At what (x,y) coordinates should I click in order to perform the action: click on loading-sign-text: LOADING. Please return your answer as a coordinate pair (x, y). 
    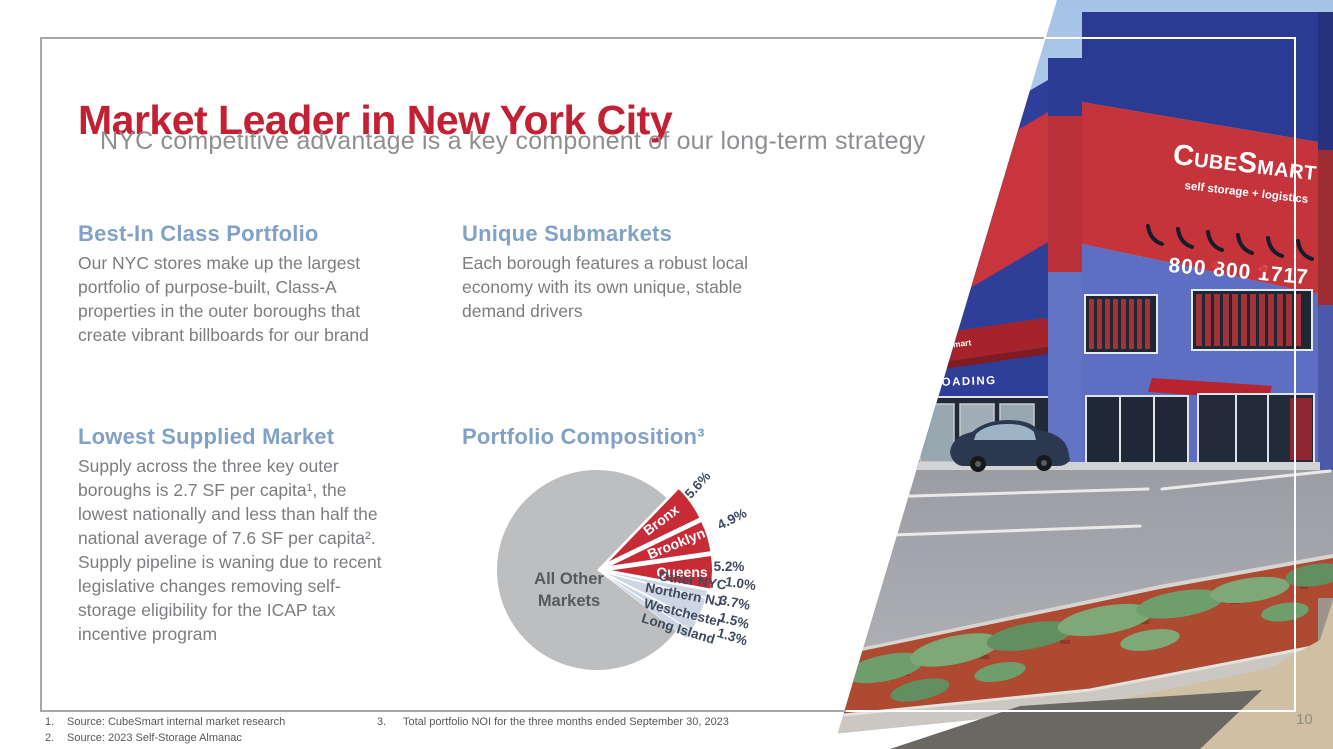
    Looking at the image, I should click on (965, 382).